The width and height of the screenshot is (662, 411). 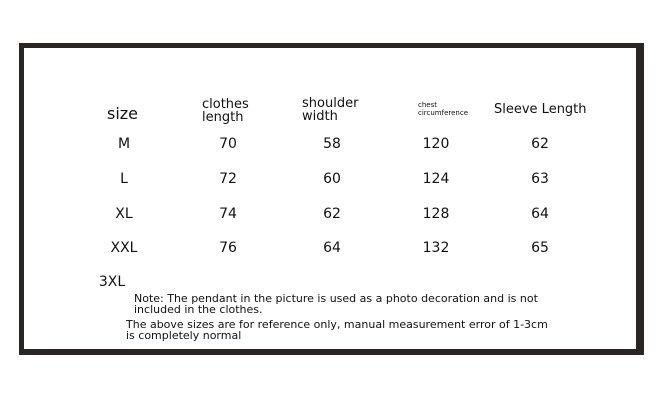 What do you see at coordinates (112, 282) in the screenshot?
I see `size-label: 3XL` at bounding box center [112, 282].